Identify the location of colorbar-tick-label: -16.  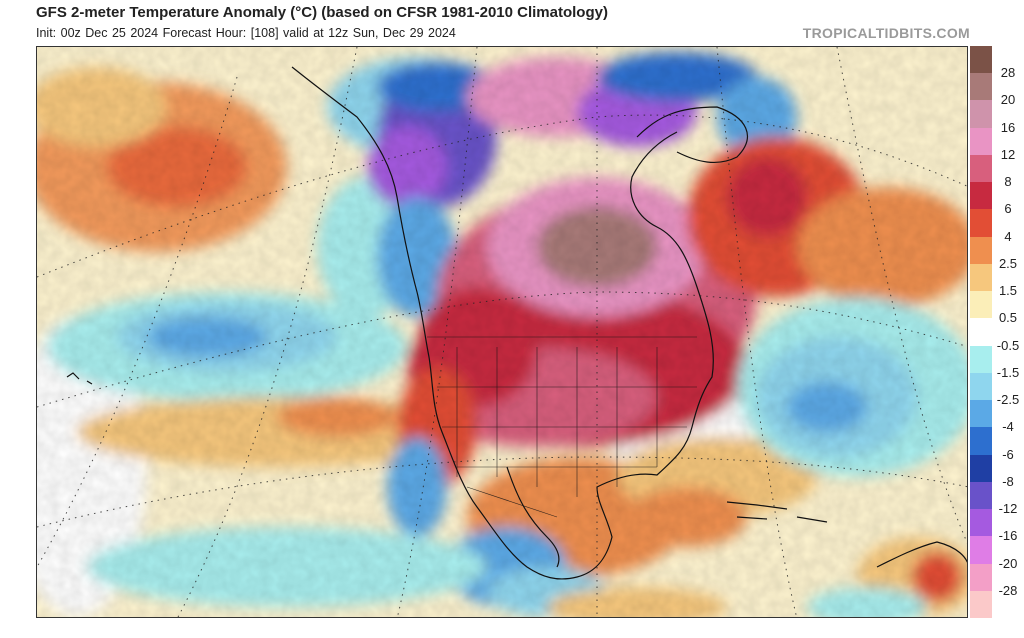
(1008, 536).